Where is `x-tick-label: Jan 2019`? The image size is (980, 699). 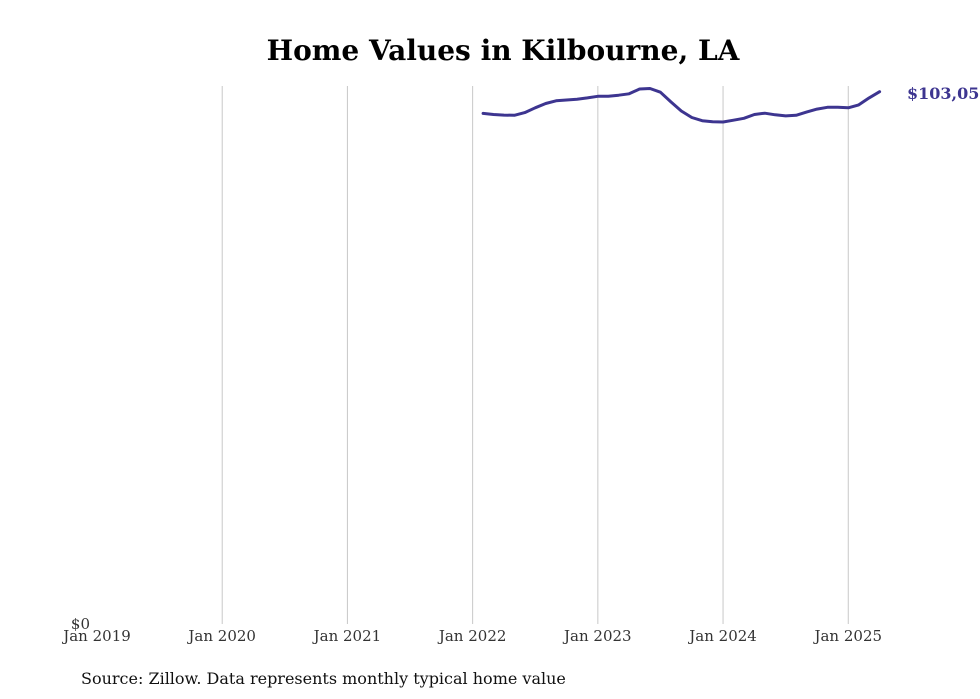 x-tick-label: Jan 2019 is located at coordinates (96, 636).